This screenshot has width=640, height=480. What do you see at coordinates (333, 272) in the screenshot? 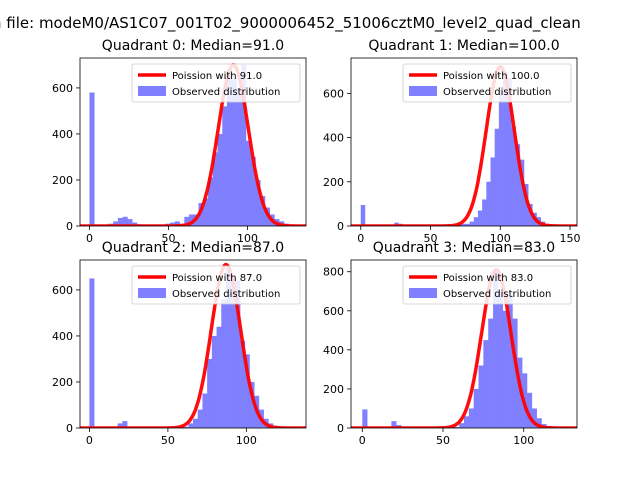
I see `y-tick-label: 800` at bounding box center [333, 272].